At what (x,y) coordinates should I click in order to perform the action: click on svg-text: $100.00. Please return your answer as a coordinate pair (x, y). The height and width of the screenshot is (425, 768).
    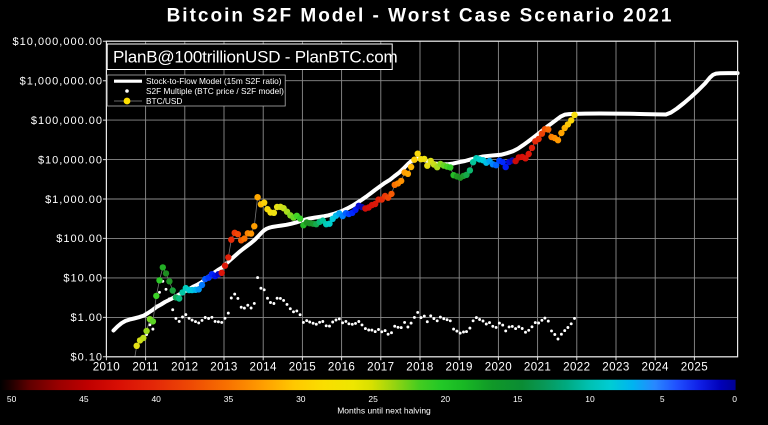
    Looking at the image, I should click on (79, 239).